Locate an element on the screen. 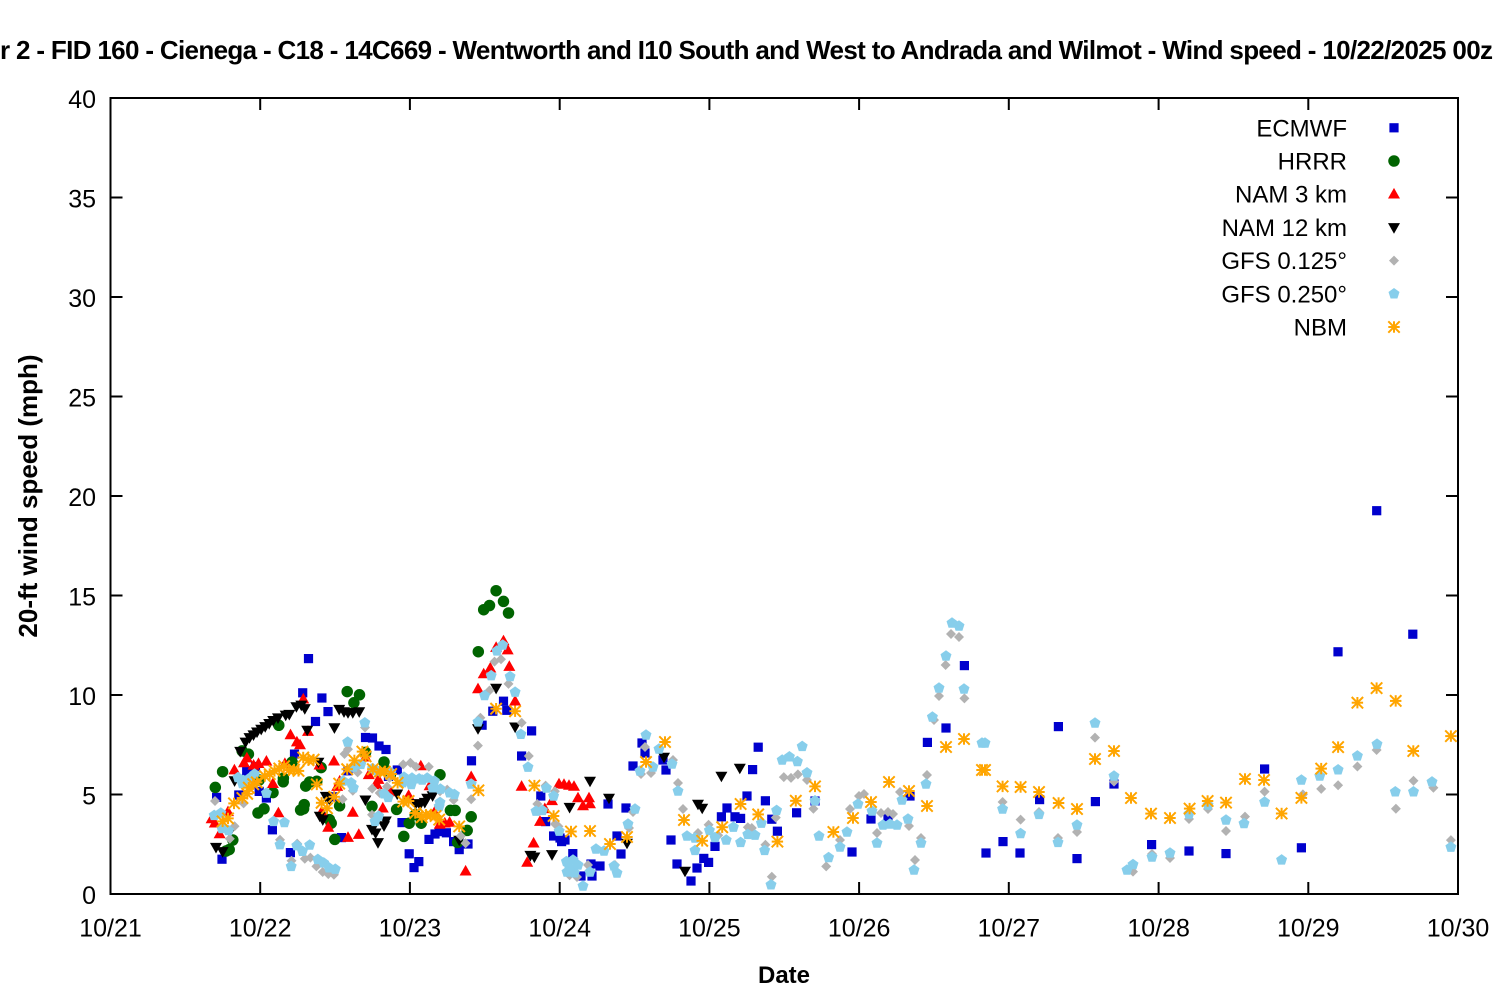 The image size is (1500, 1005). svg-text: NAM 12 km is located at coordinates (1284, 228).